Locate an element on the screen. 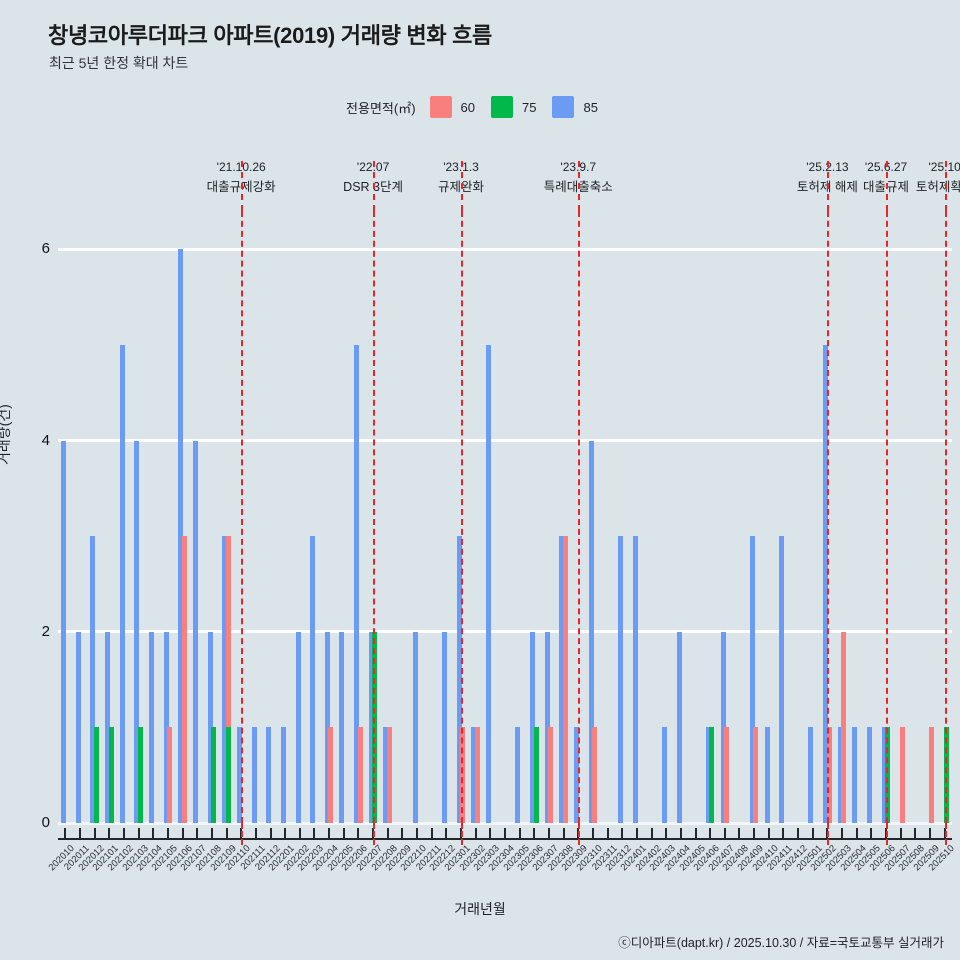 Image resolution: width=960 pixels, height=960 pixels. y-axis-label: 거래량(건) is located at coordinates (6, 434).